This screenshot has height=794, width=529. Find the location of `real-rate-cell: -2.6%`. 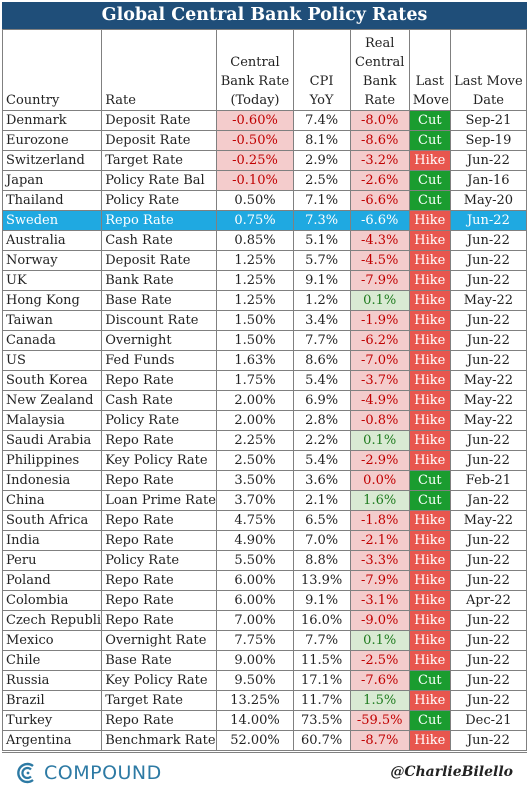

real-rate-cell: -2.6% is located at coordinates (379, 180).